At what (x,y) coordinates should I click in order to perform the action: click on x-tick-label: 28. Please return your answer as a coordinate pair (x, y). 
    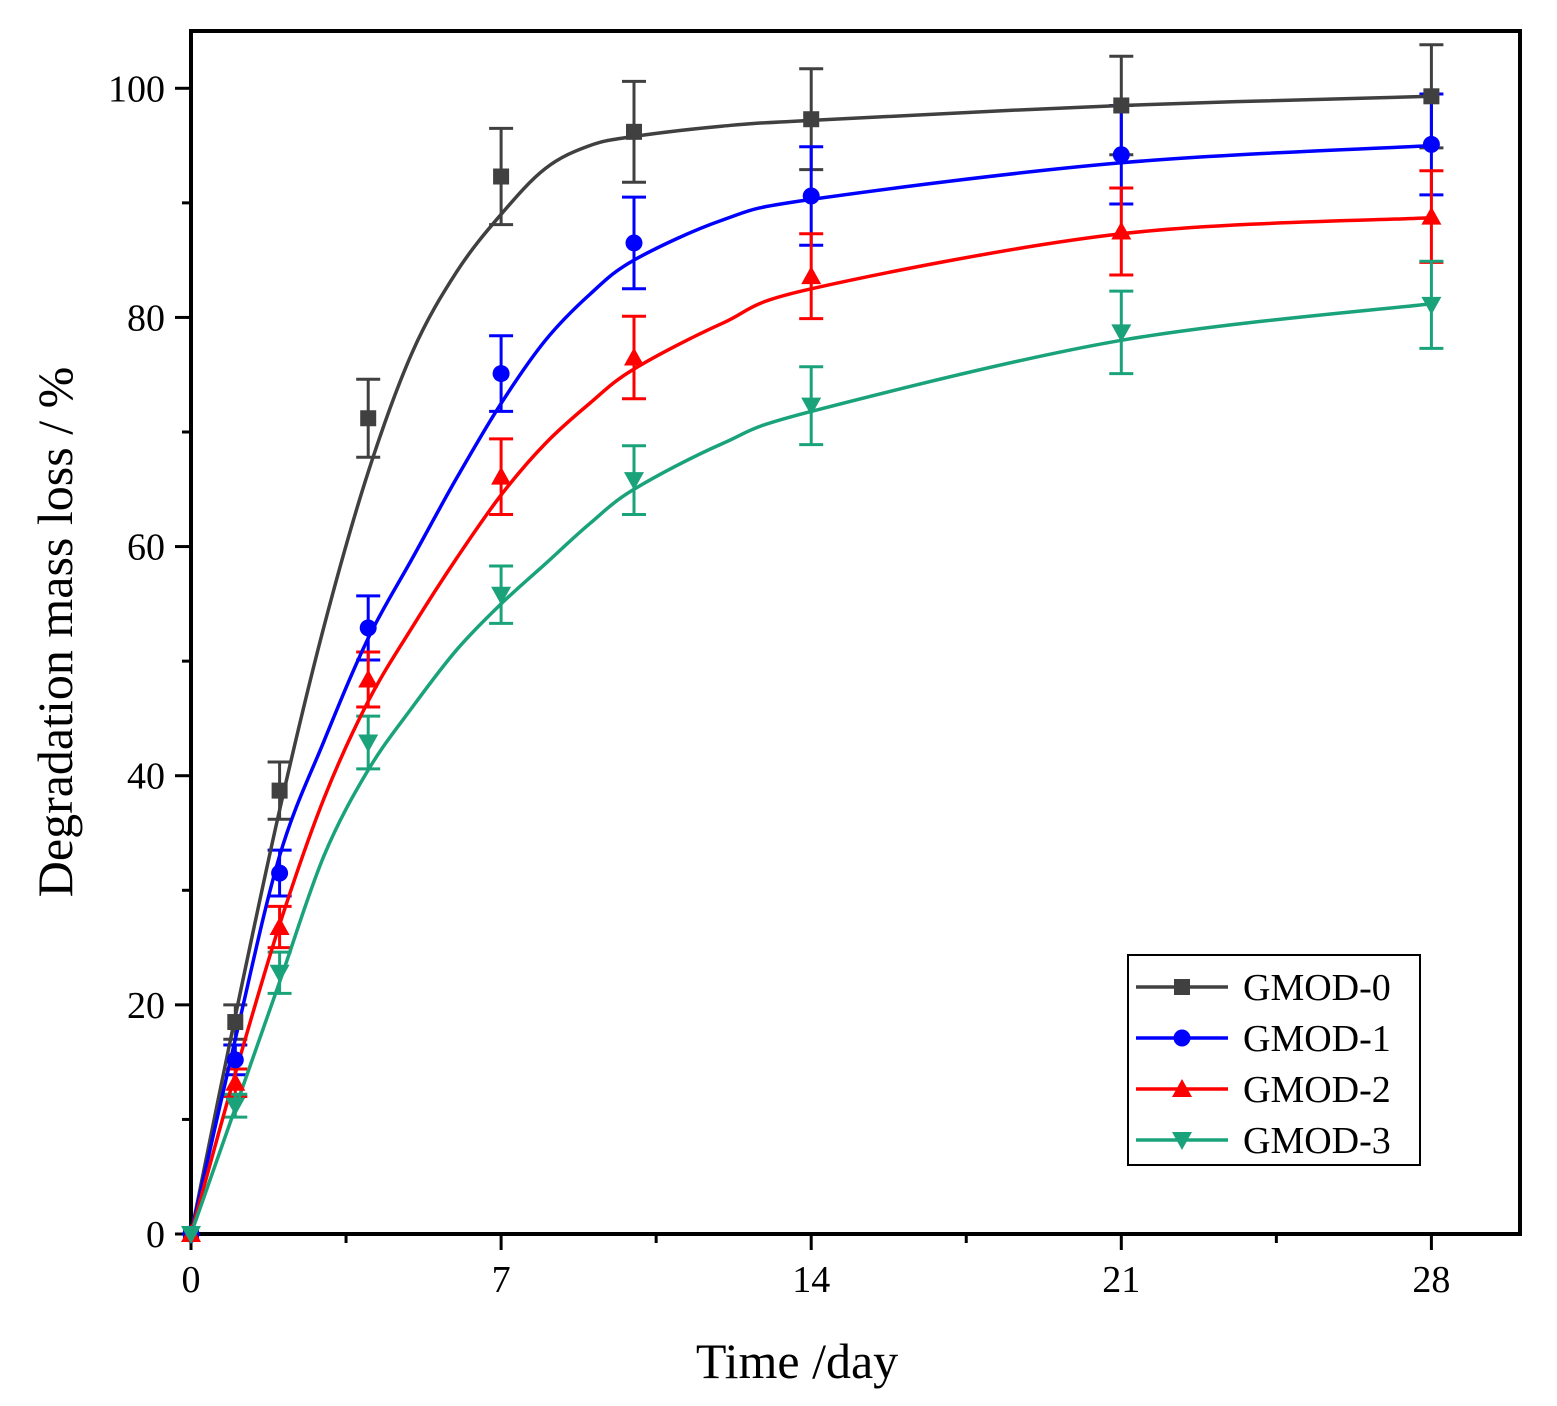
    Looking at the image, I should click on (1431, 1280).